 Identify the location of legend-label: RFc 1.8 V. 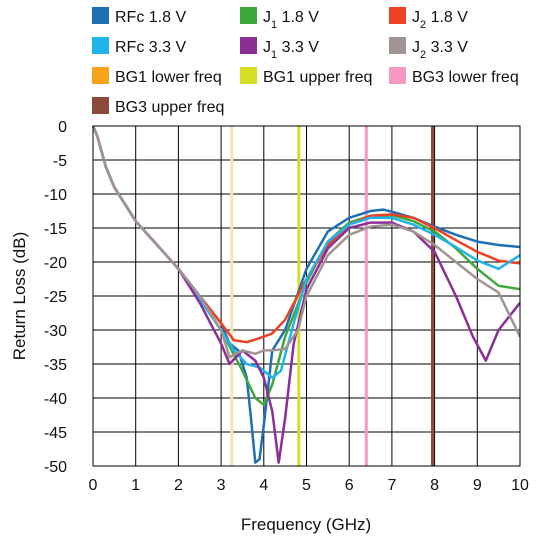
(150, 17).